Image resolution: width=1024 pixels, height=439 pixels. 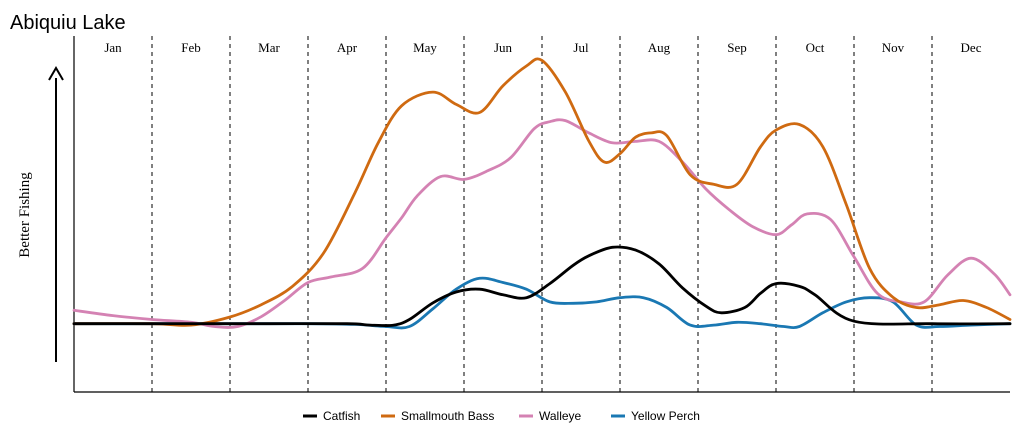 I want to click on month-label: Oct, so click(x=815, y=47).